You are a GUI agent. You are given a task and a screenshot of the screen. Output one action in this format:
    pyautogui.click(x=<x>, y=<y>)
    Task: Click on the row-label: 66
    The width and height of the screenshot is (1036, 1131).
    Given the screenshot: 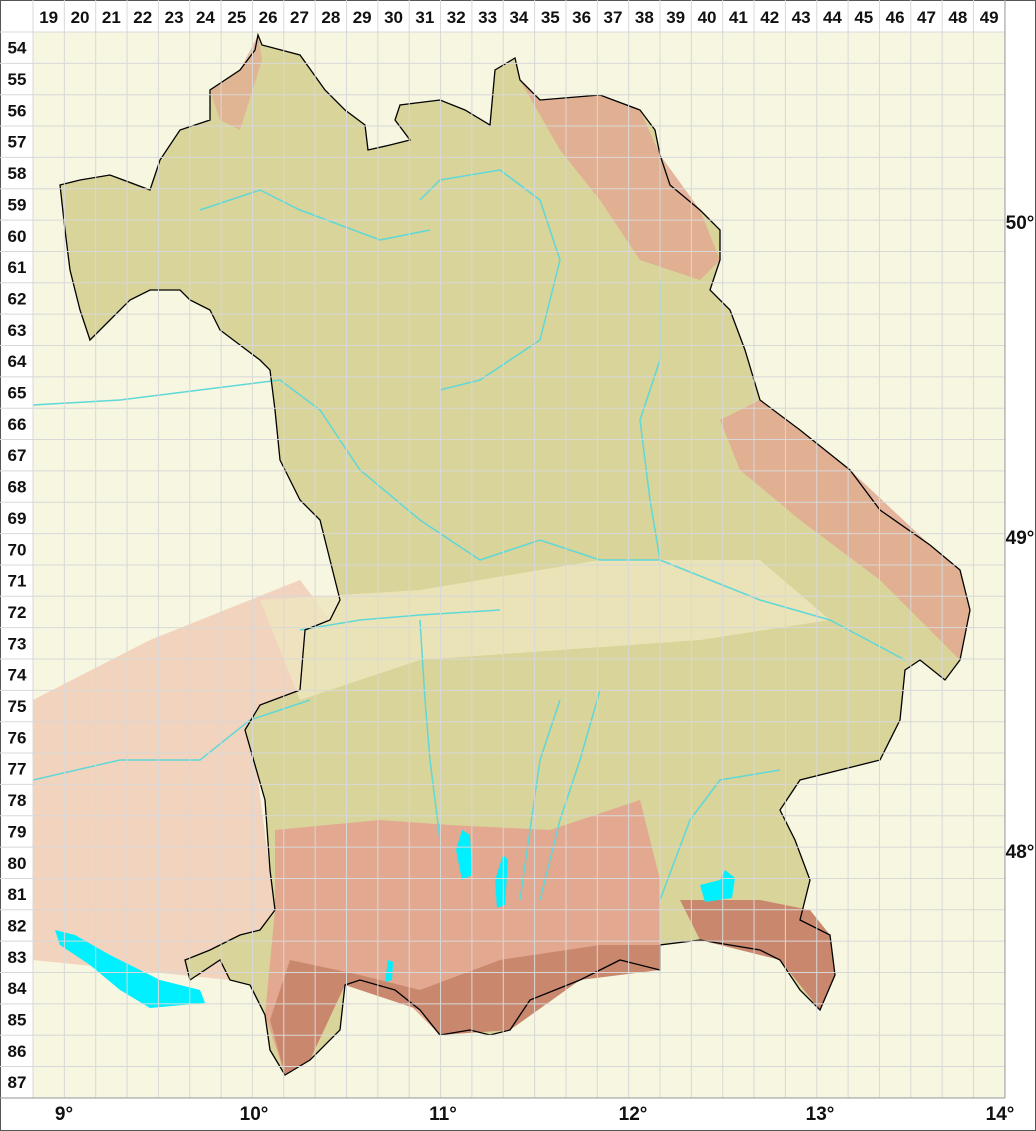 What is the action you would take?
    pyautogui.click(x=17, y=424)
    